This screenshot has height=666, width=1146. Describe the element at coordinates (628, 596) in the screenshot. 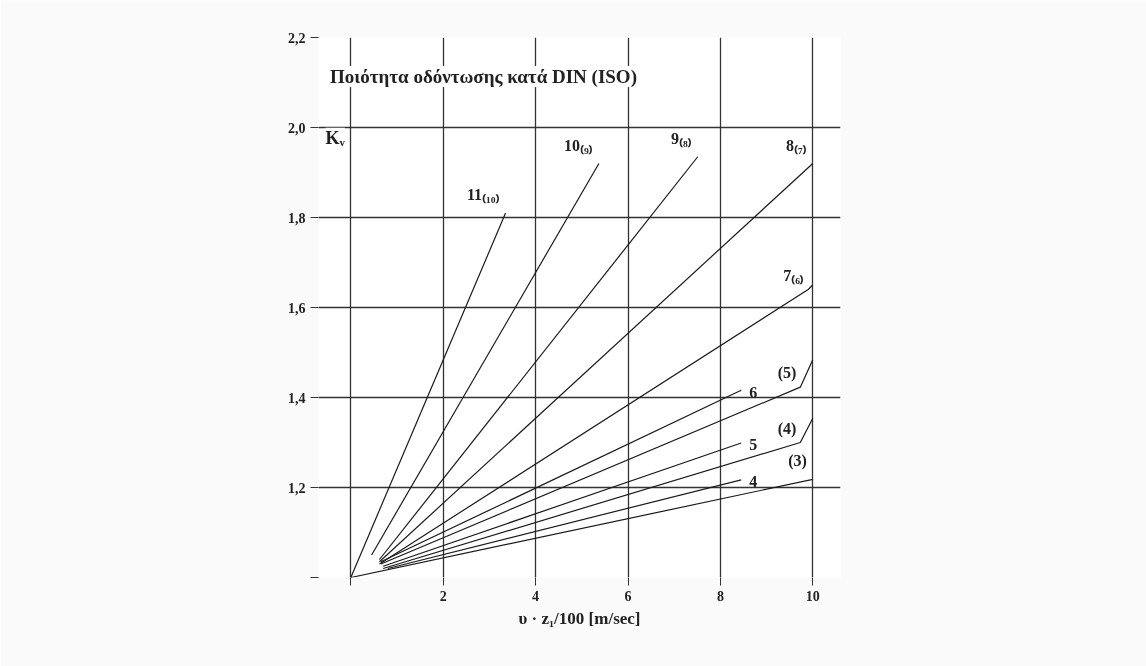

I see `x-tick-label: 6` at that location.